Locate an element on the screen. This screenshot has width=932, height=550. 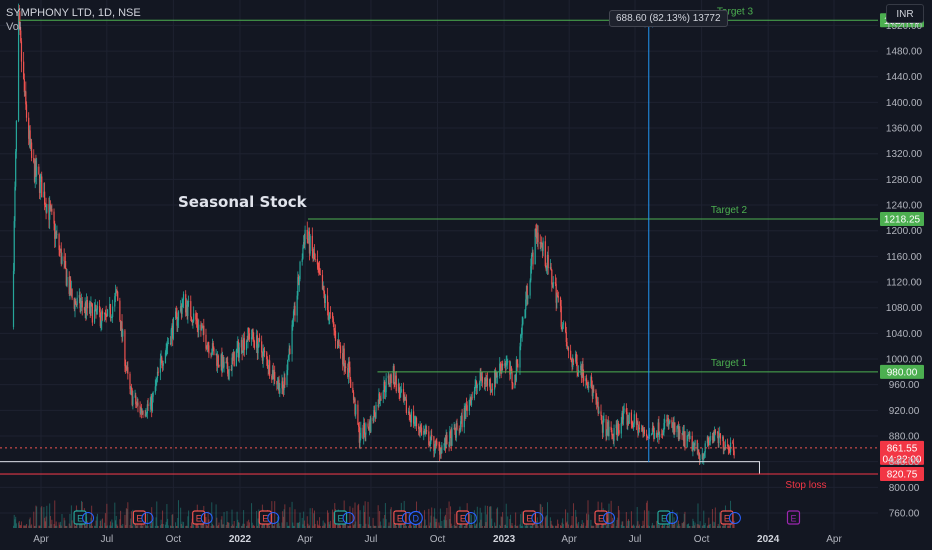
chart-annotation: Seasonal Stock is located at coordinates (242, 202).